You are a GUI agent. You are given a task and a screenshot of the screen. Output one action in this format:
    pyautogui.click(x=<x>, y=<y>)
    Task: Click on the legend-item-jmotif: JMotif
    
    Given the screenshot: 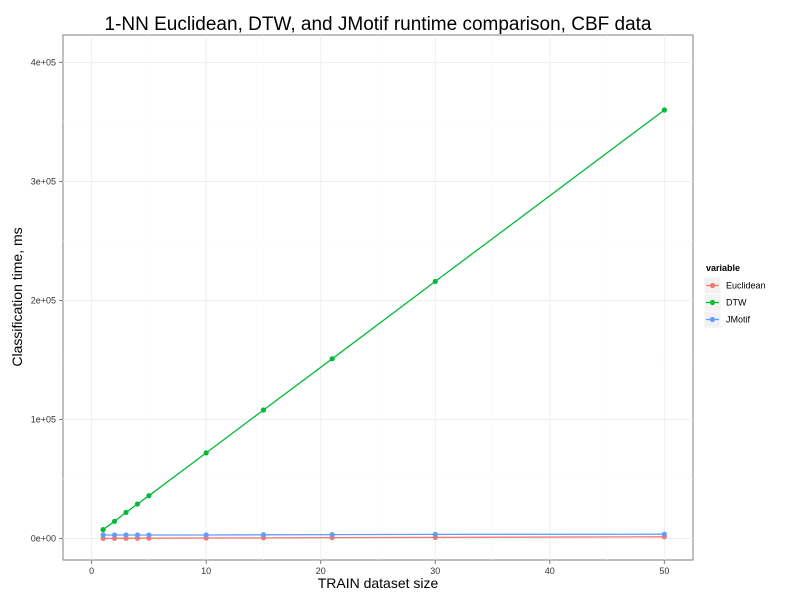 What is the action you would take?
    pyautogui.click(x=727, y=319)
    